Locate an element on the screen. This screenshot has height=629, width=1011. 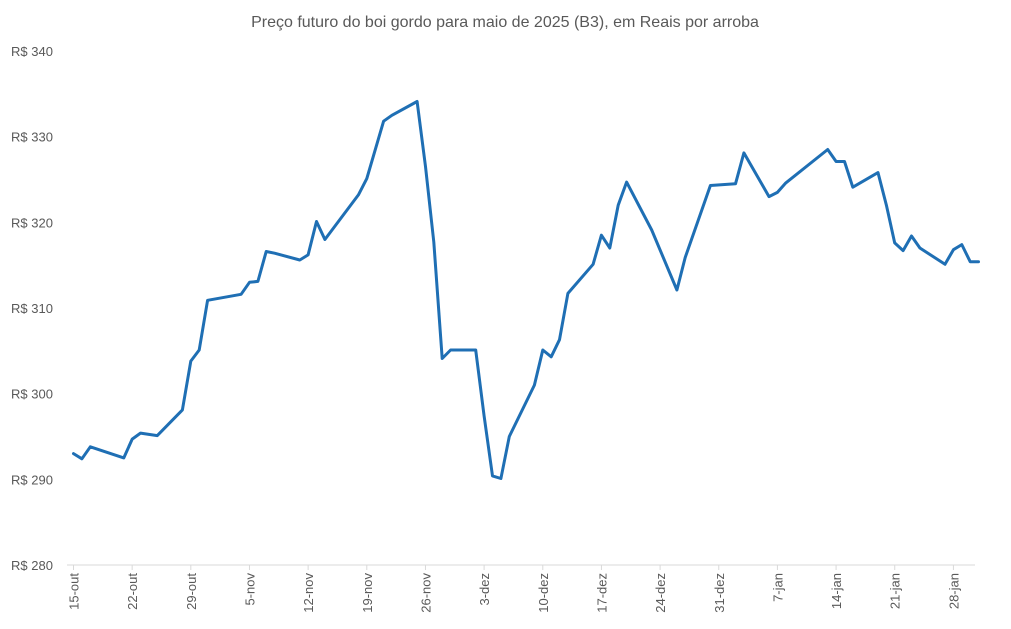
y-tick-label: R$ 310 is located at coordinates (32, 308).